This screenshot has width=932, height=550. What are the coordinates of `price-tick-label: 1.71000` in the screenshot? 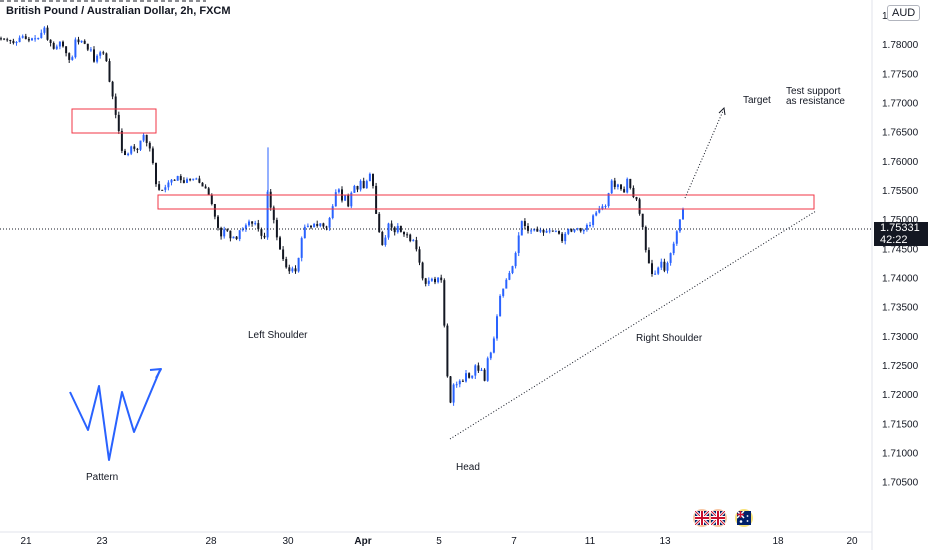 It's located at (900, 453).